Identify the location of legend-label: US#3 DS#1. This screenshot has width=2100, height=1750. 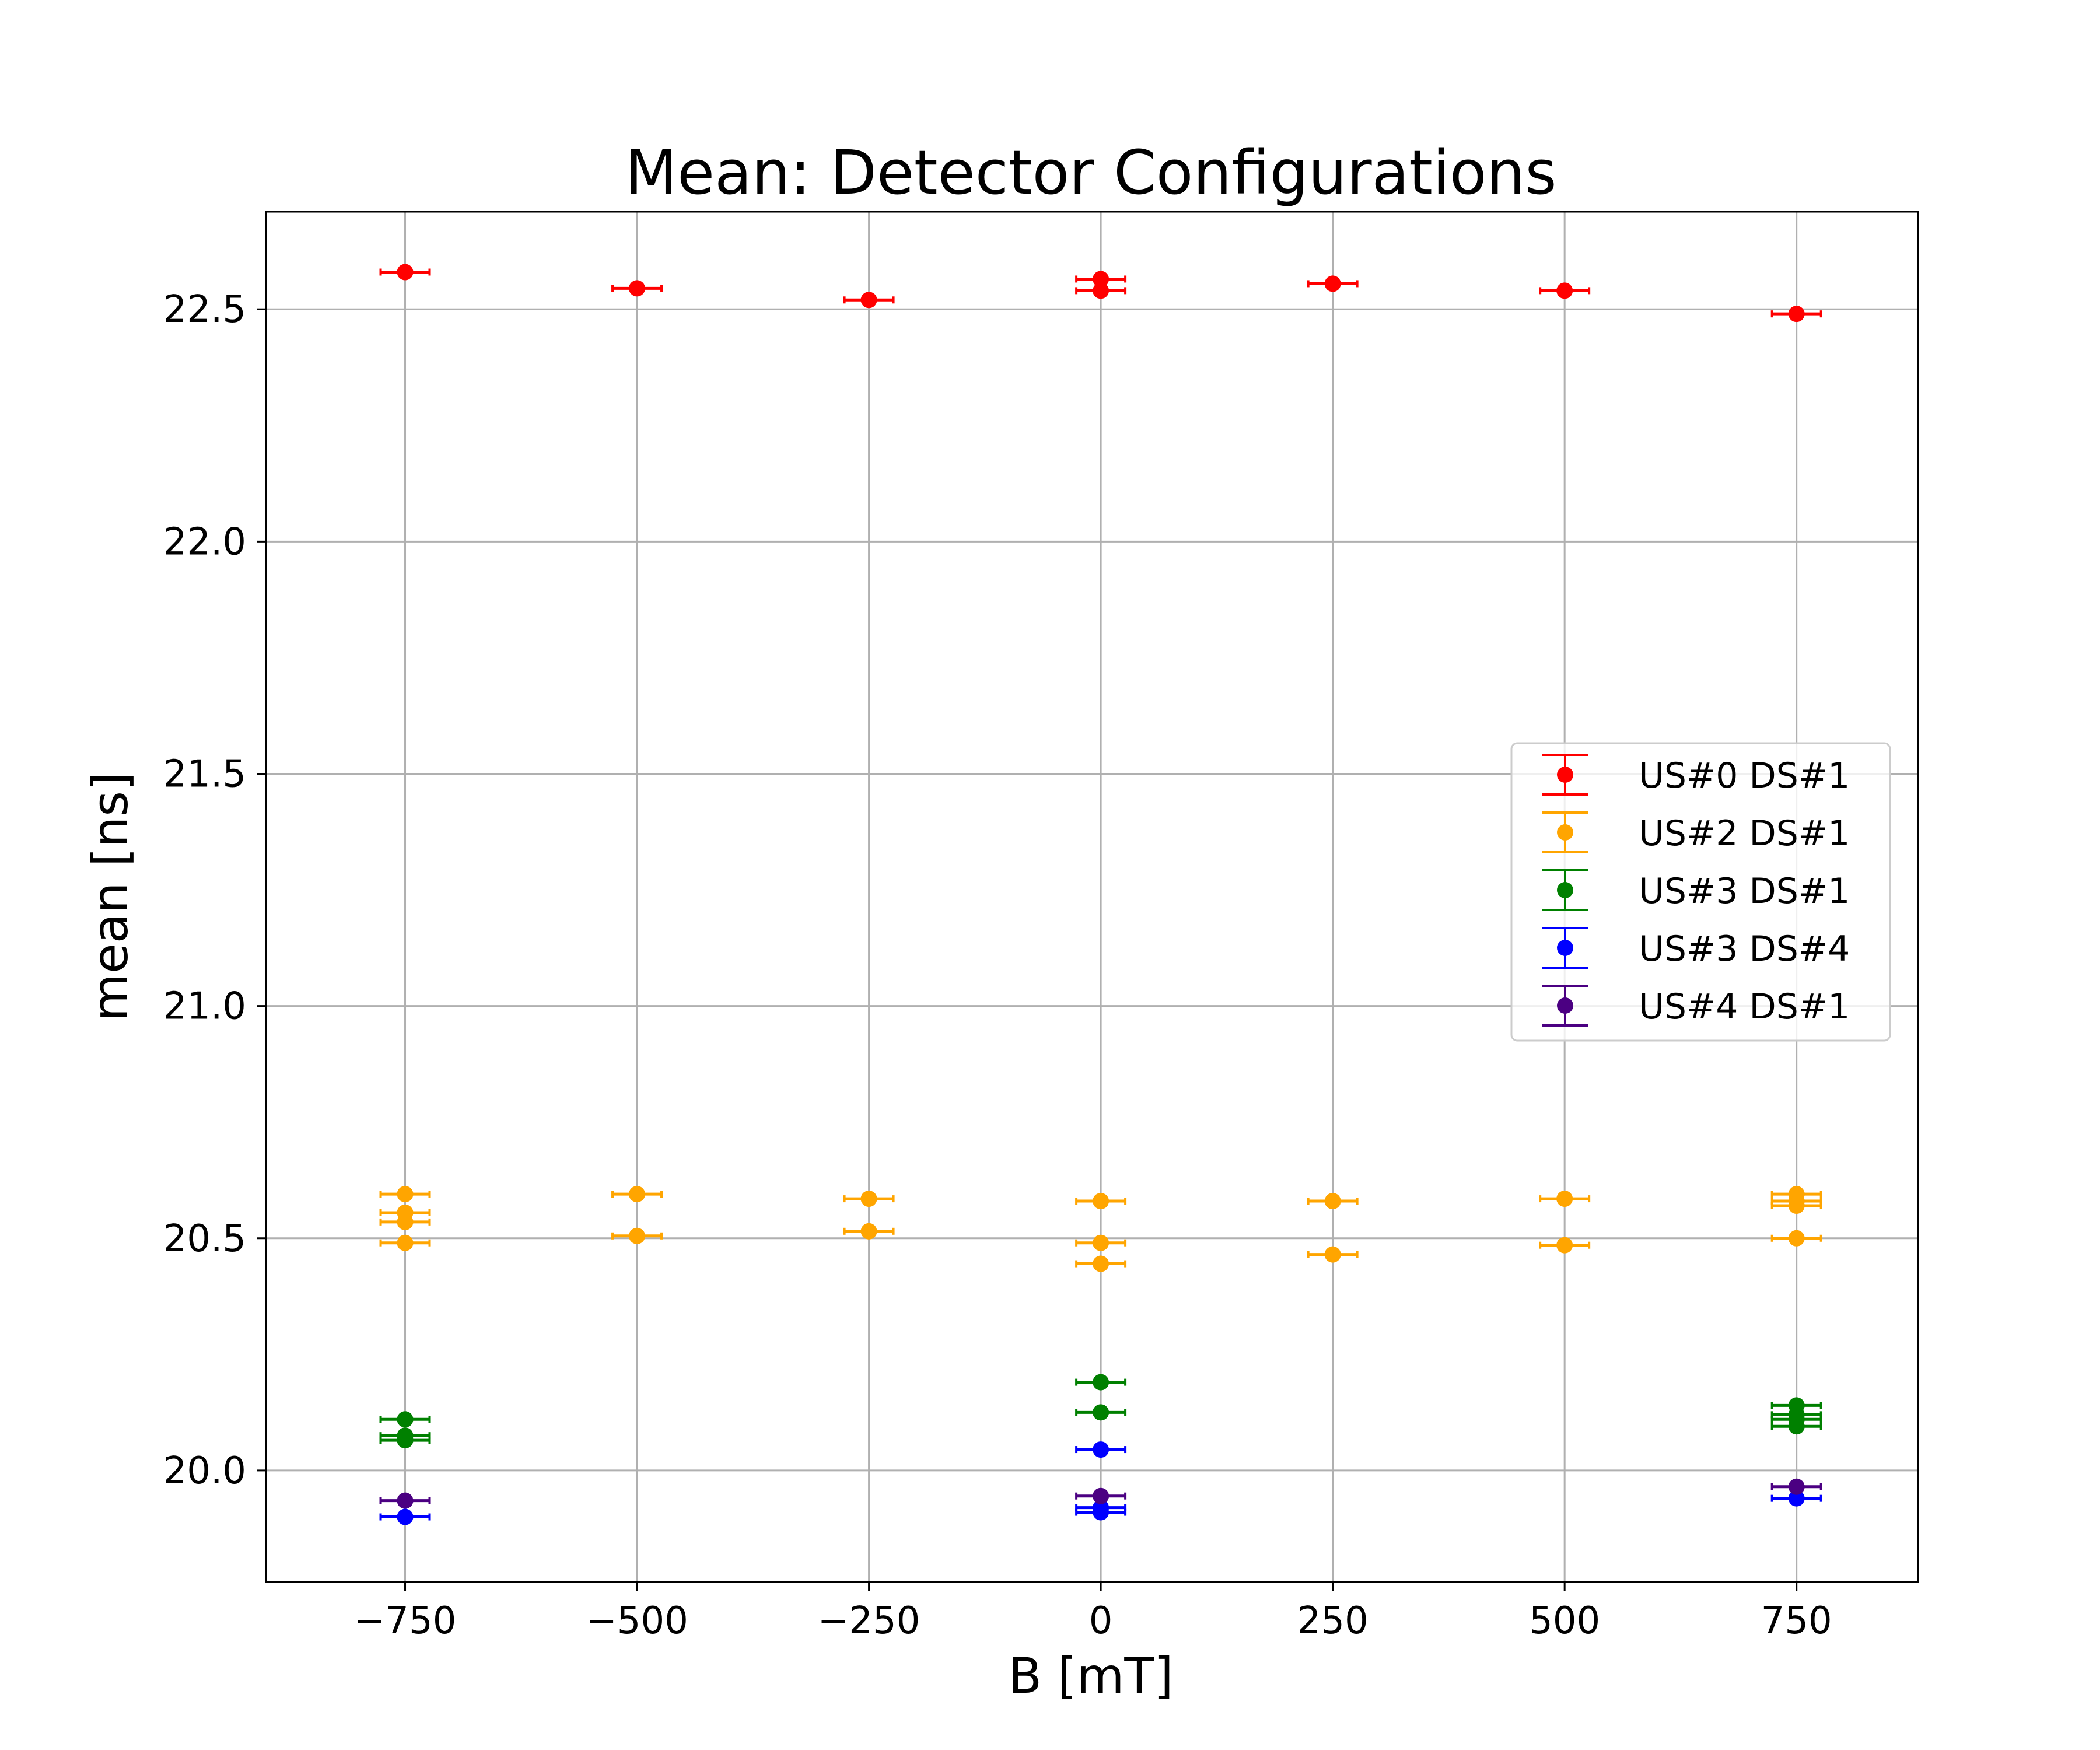
(1744, 891).